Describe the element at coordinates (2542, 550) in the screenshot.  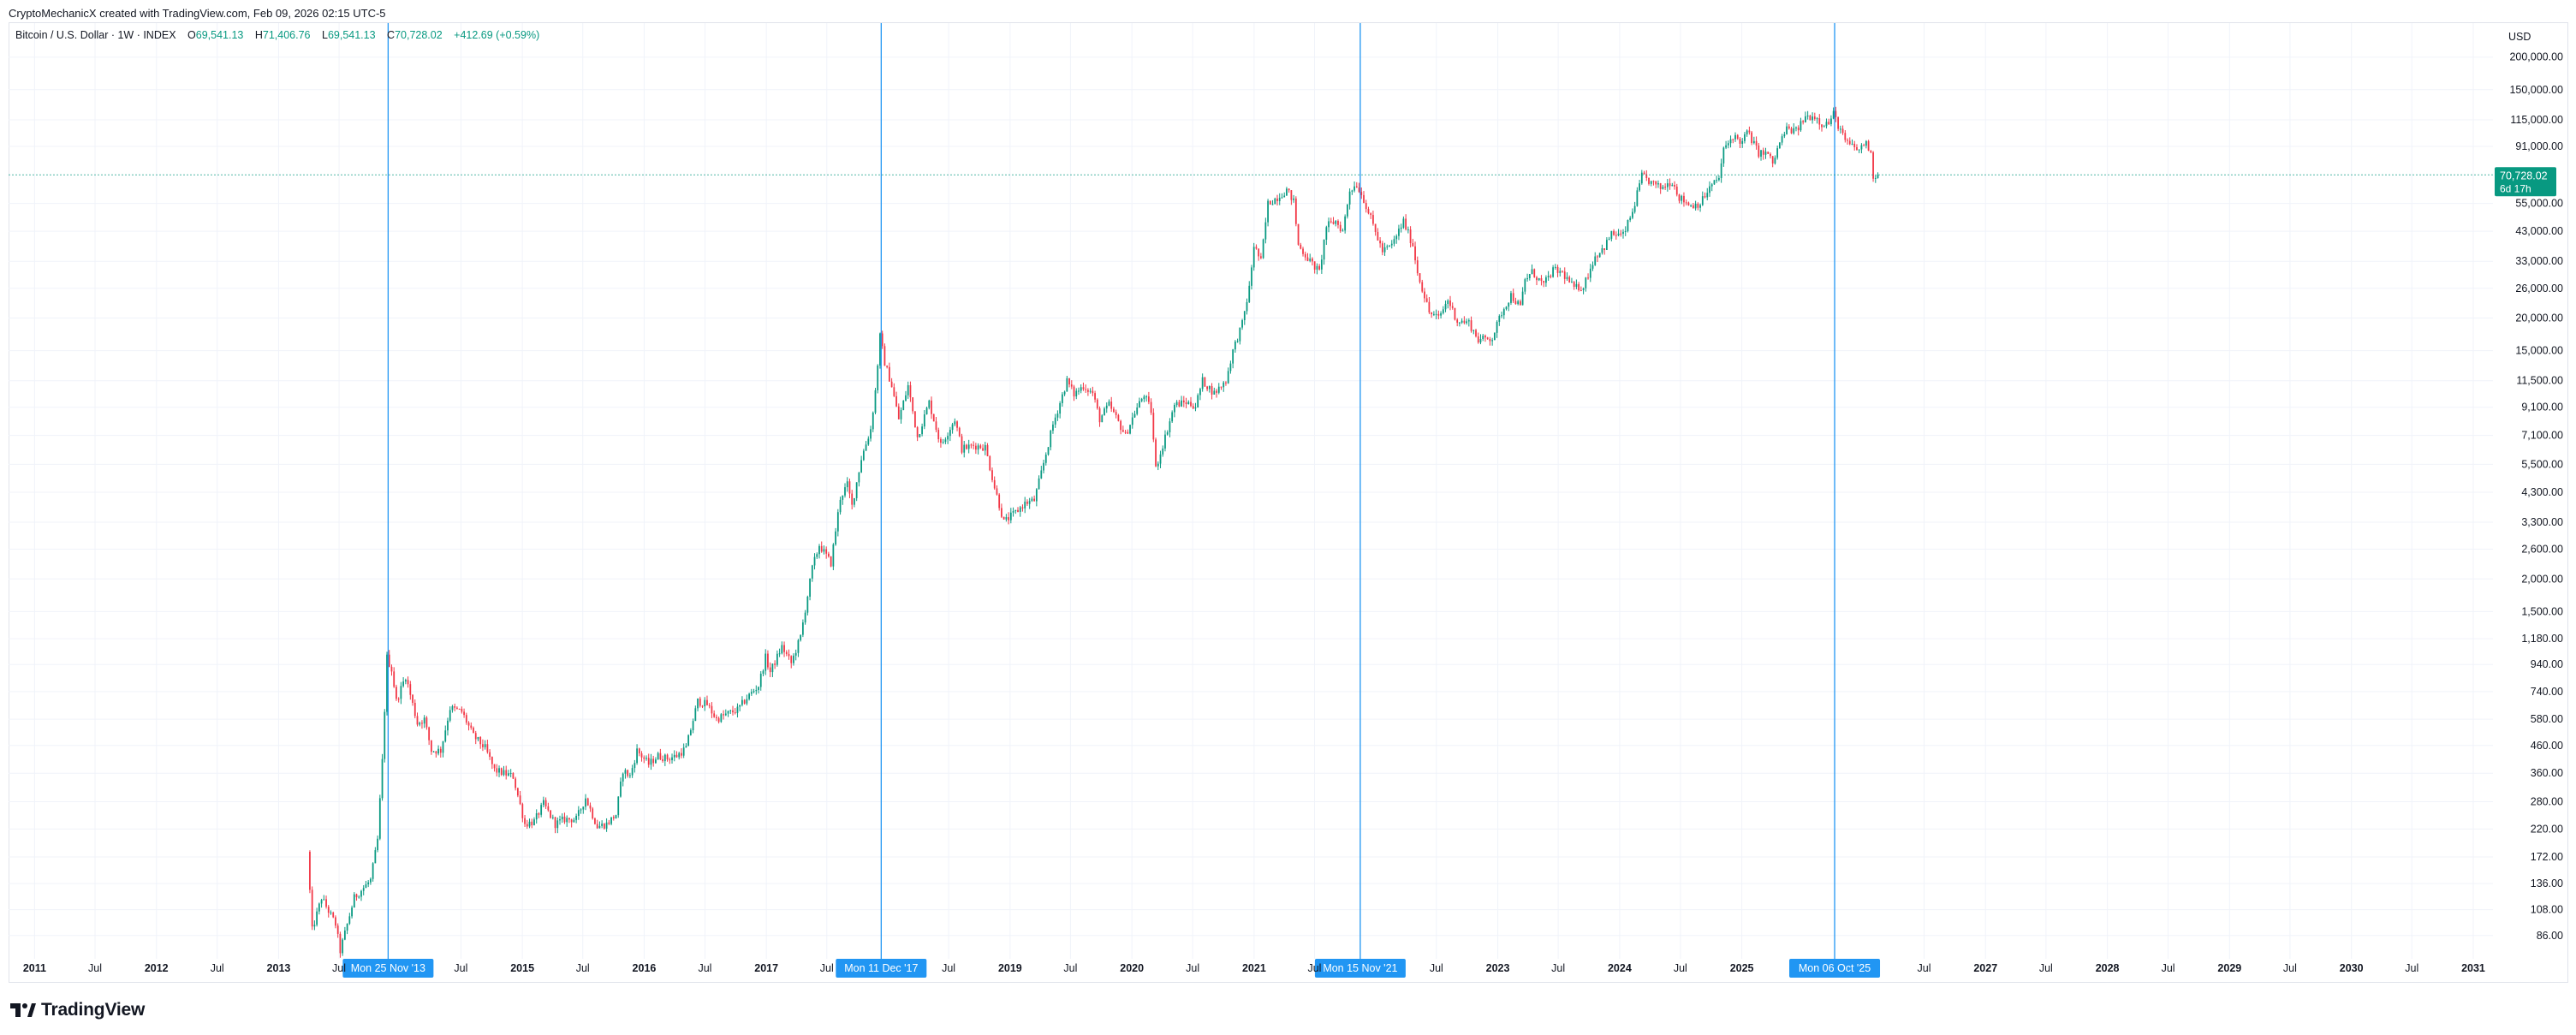
I see `price-tick-label: 2,600.00` at that location.